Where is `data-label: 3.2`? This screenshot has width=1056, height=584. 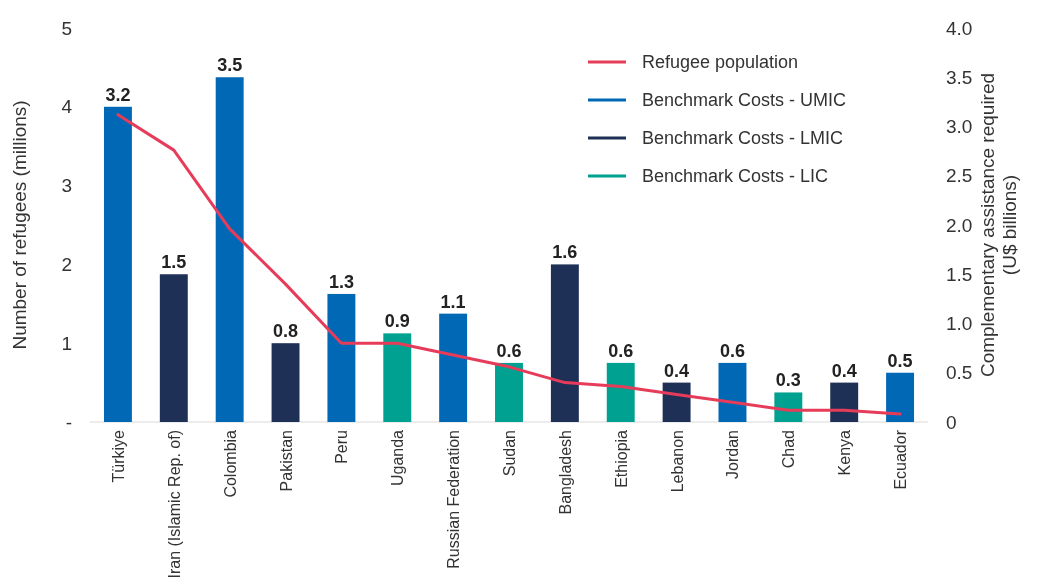
data-label: 3.2 is located at coordinates (118, 94).